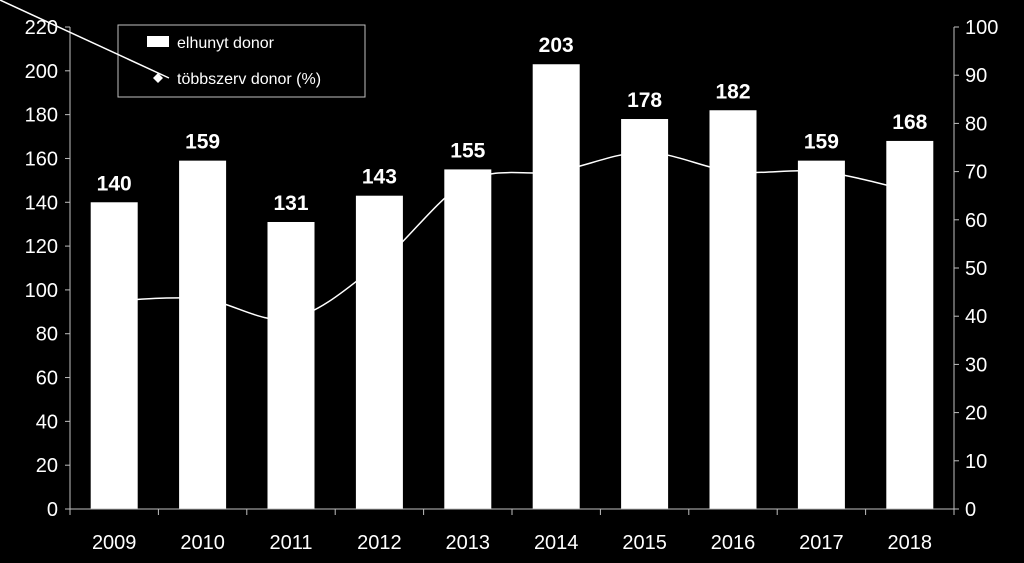 Image resolution: width=1024 pixels, height=563 pixels. What do you see at coordinates (645, 314) in the screenshot?
I see `bar-2015` at bounding box center [645, 314].